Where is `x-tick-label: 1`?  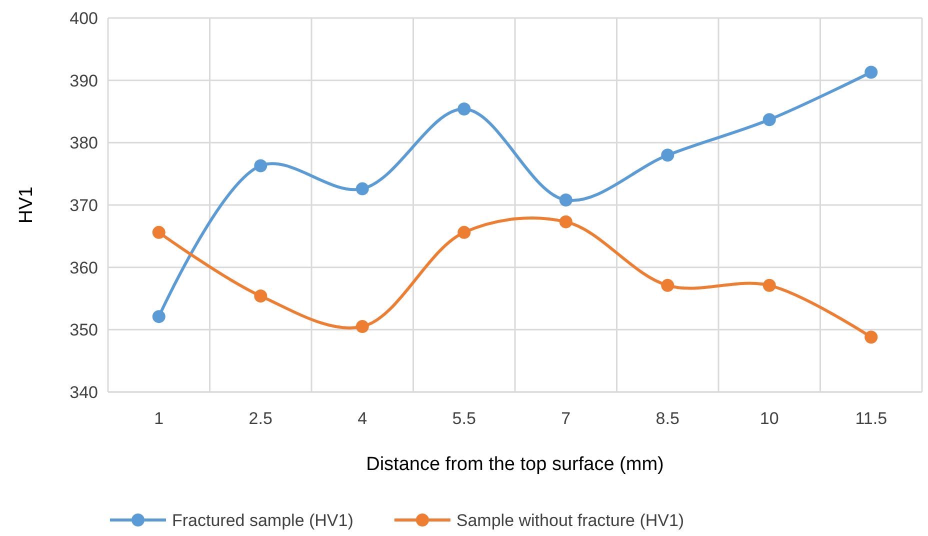
x-tick-label: 1 is located at coordinates (159, 418).